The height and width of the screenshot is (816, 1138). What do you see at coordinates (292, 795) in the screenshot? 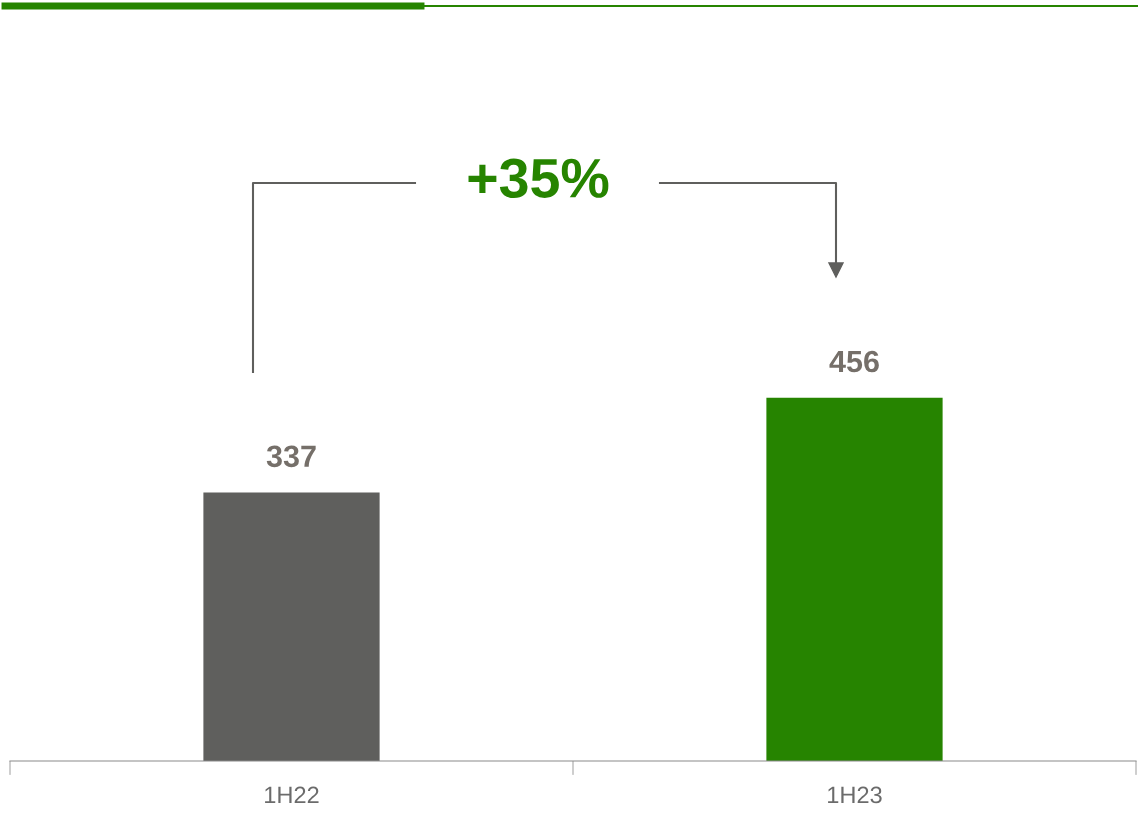
I see `x-tick-label: 1H22` at bounding box center [292, 795].